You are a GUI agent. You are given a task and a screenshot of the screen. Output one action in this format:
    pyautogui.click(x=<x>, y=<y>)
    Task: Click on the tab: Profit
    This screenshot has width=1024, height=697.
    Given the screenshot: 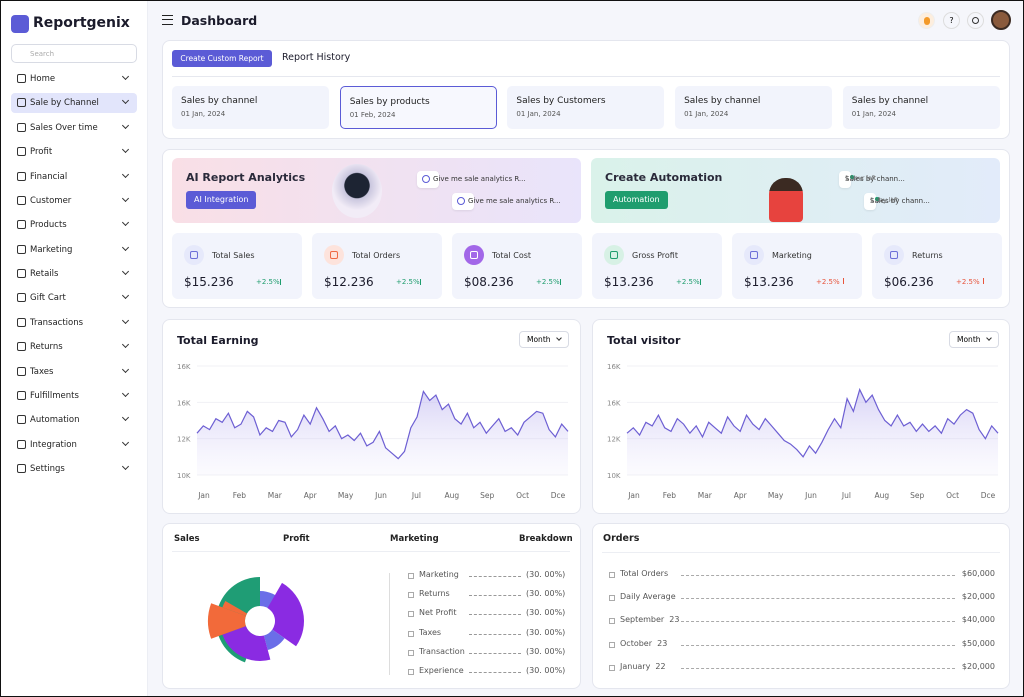 What is the action you would take?
    pyautogui.click(x=296, y=539)
    